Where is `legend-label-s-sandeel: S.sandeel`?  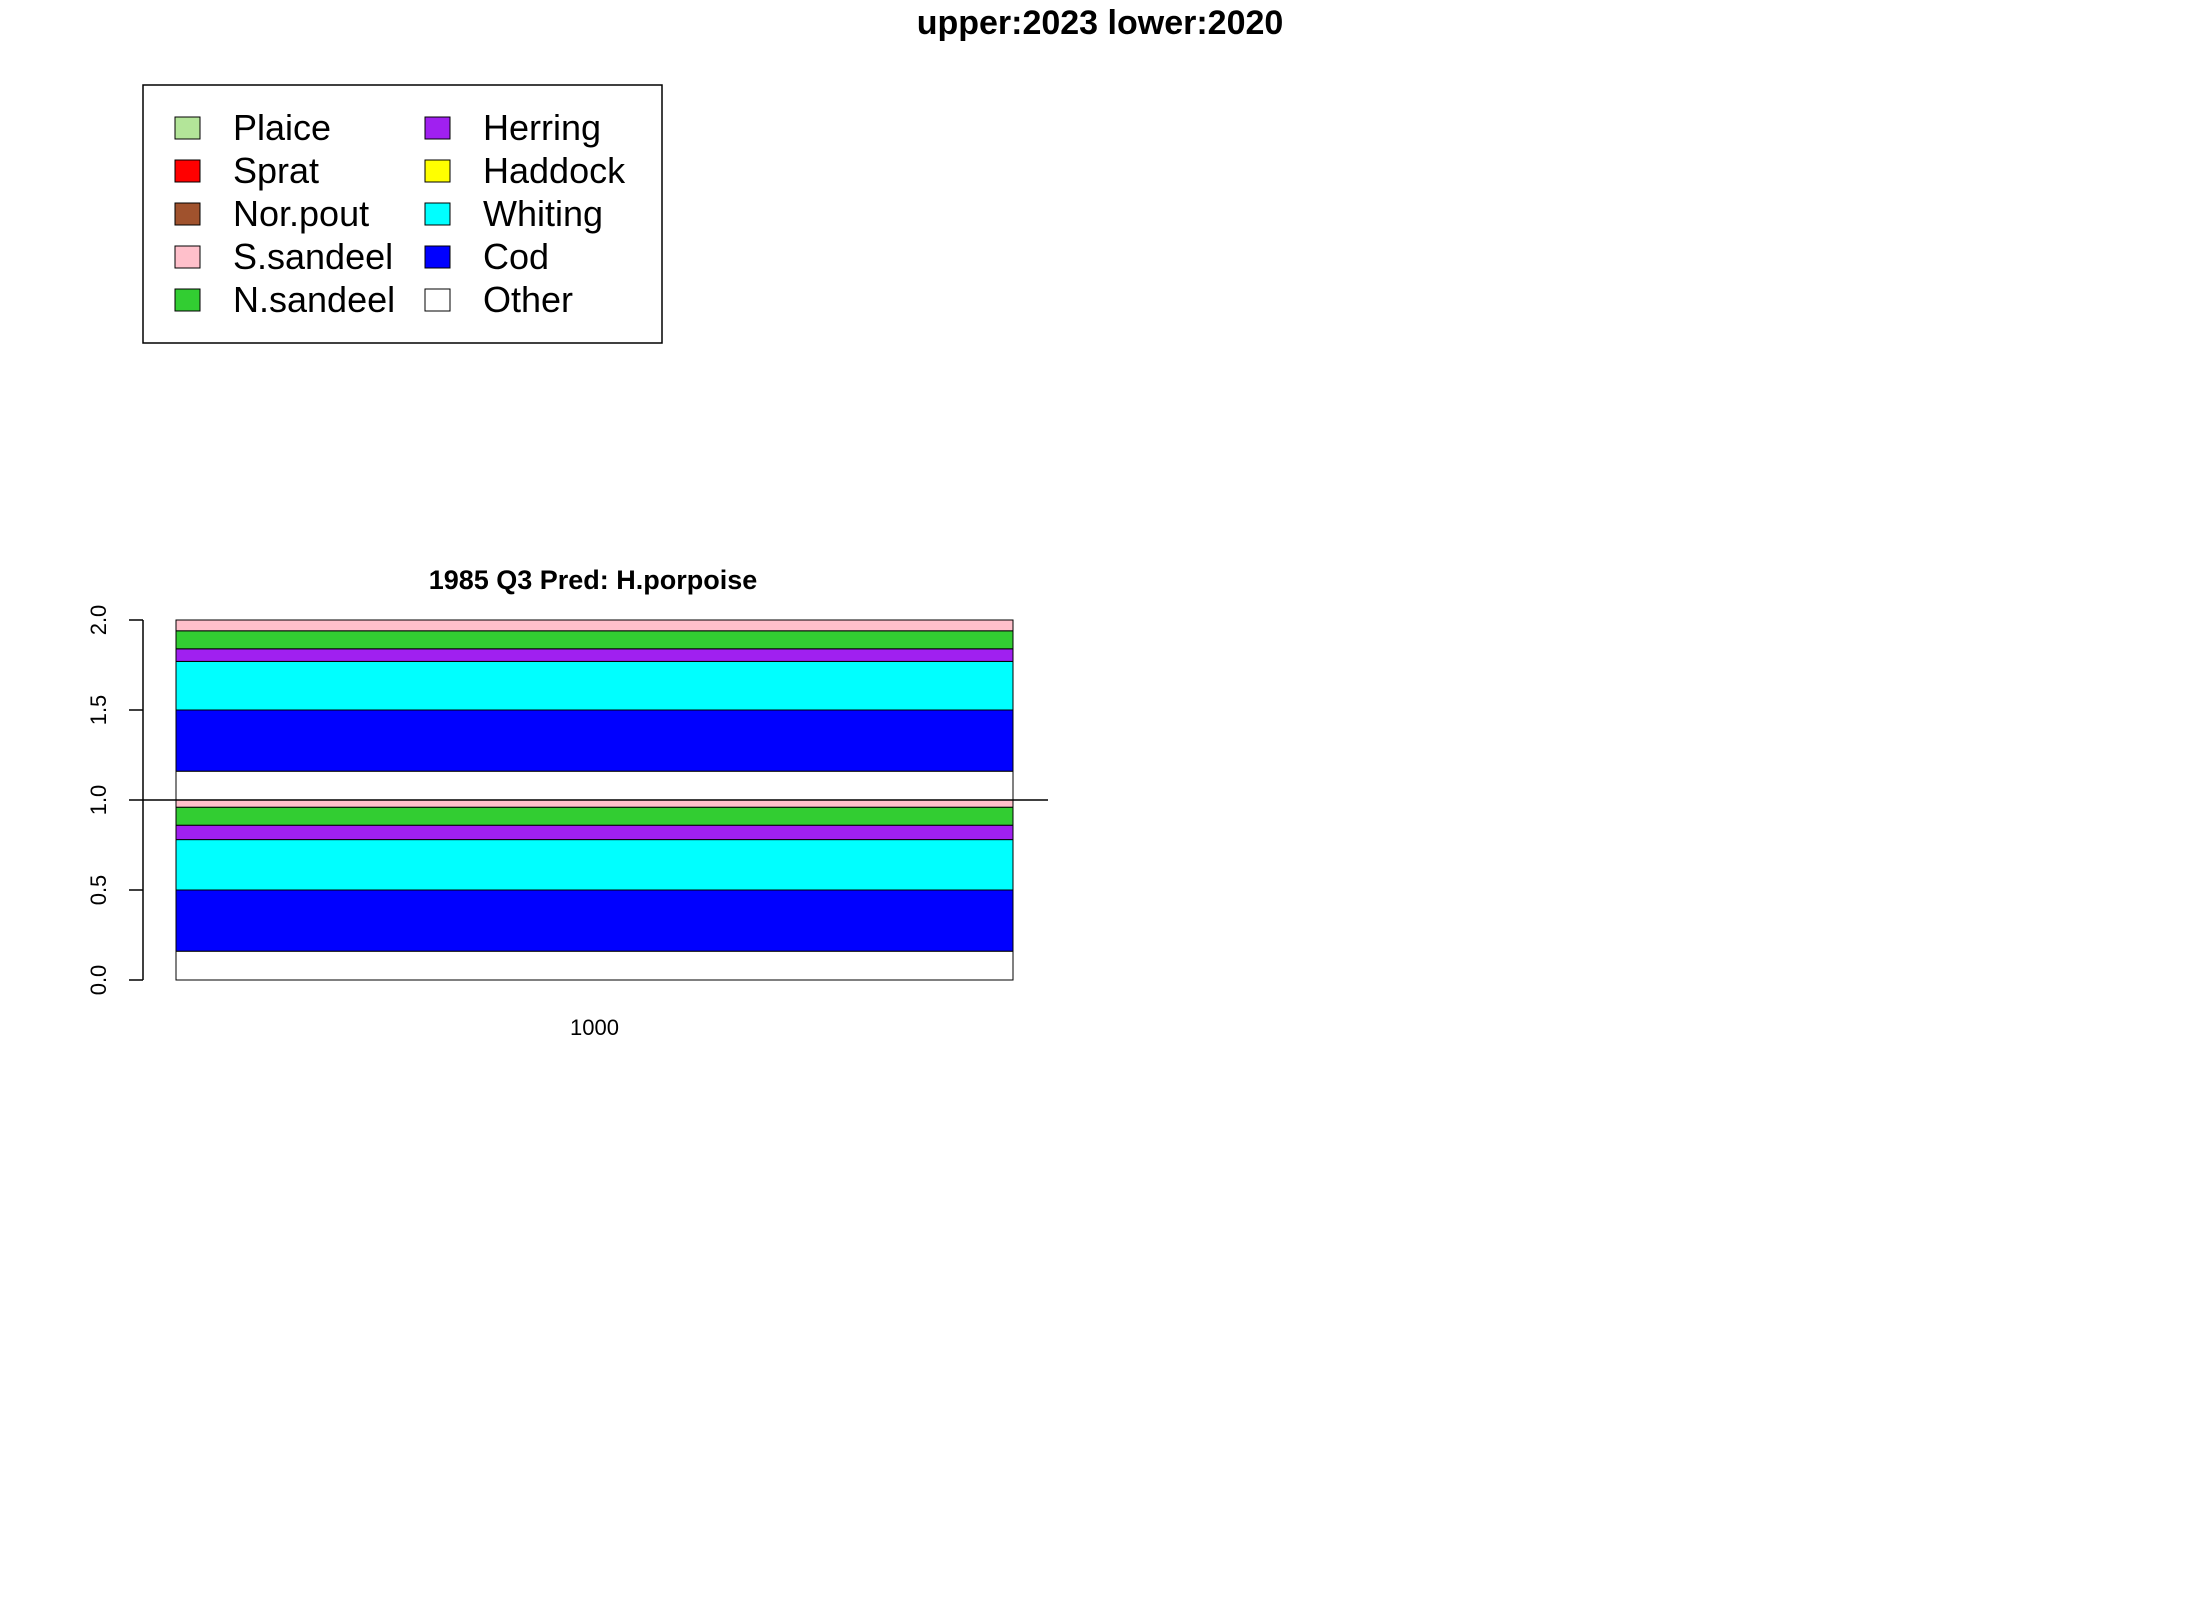 legend-label-s-sandeel: S.sandeel is located at coordinates (313, 256).